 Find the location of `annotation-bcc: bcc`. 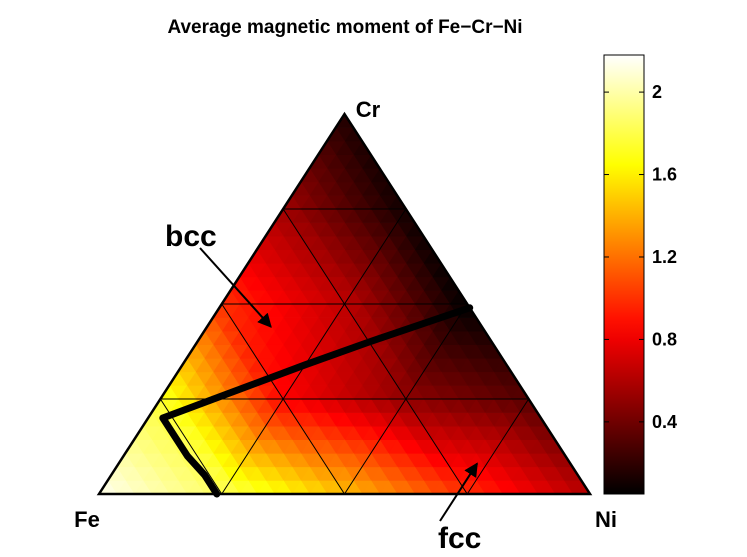

annotation-bcc: bcc is located at coordinates (218, 274).